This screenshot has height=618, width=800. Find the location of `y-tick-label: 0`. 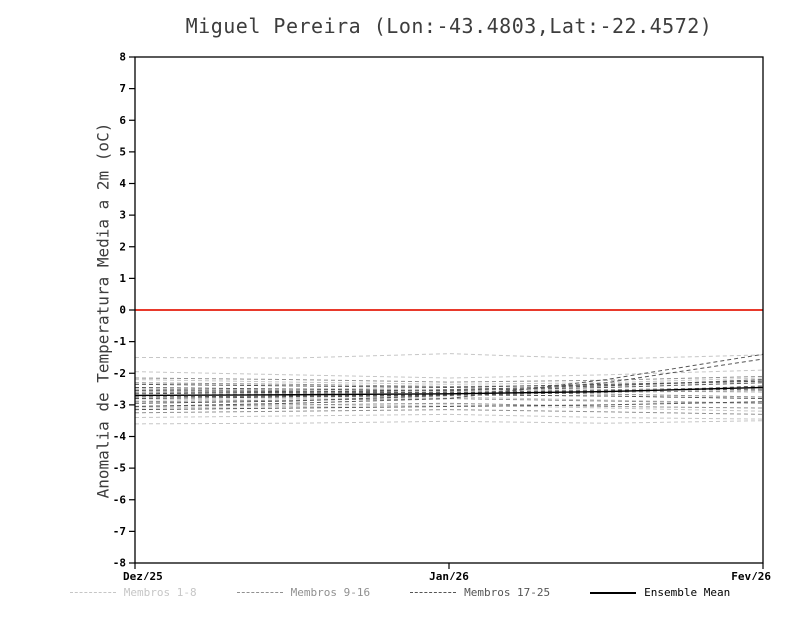

y-tick-label: 0 is located at coordinates (122, 310).